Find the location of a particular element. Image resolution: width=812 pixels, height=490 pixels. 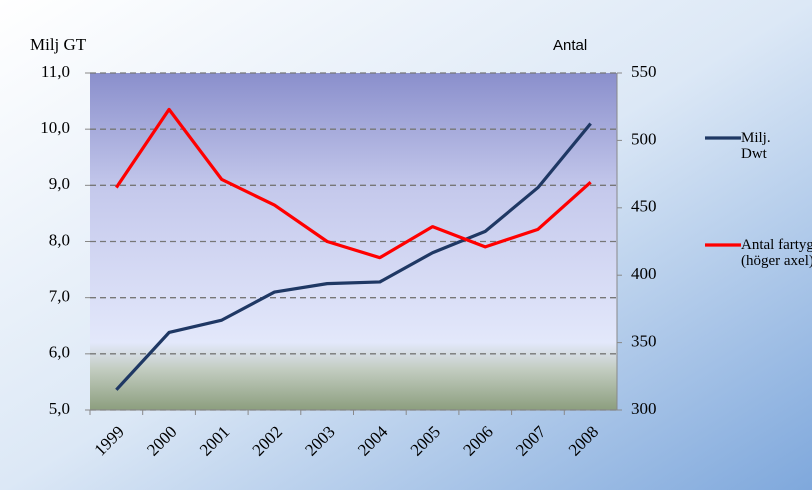

y2-tick-label: 500 is located at coordinates (644, 138).